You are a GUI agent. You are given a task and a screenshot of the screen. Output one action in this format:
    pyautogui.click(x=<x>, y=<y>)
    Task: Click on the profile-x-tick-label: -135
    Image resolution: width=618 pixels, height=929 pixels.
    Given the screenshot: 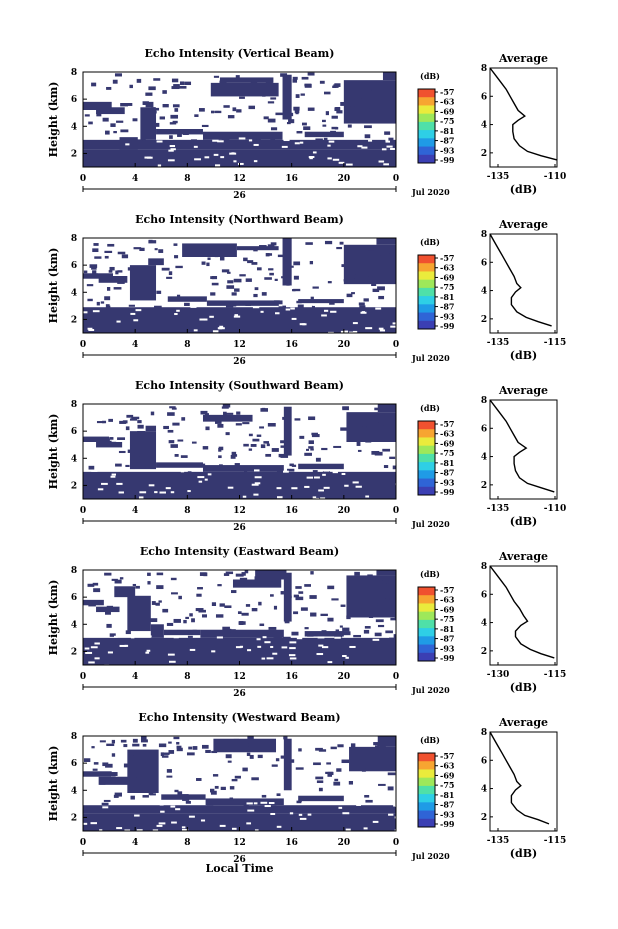 What is the action you would take?
    pyautogui.click(x=498, y=343)
    